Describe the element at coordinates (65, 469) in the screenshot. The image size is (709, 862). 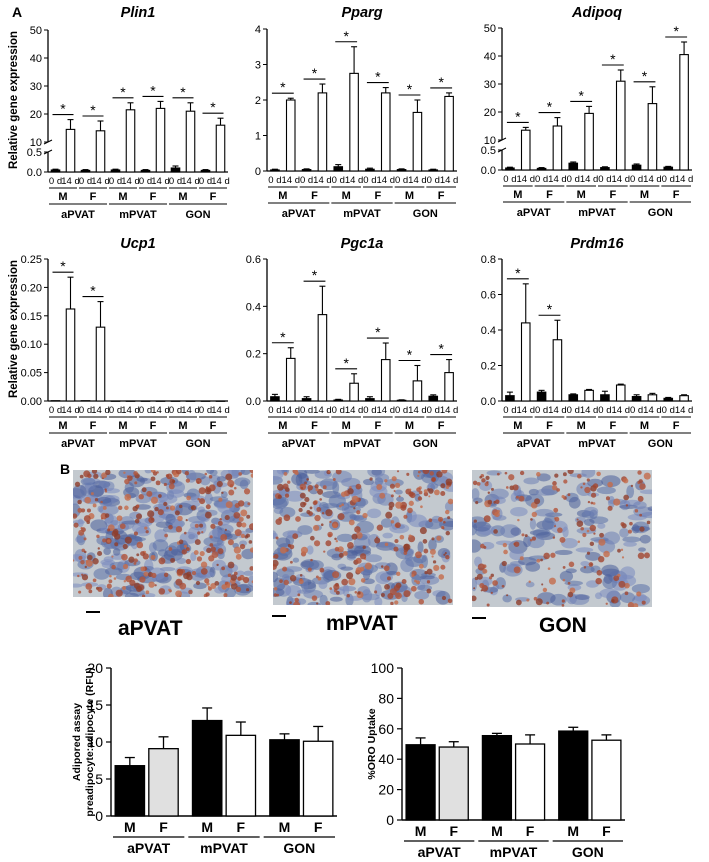
I see `panel-b-letter: B` at that location.